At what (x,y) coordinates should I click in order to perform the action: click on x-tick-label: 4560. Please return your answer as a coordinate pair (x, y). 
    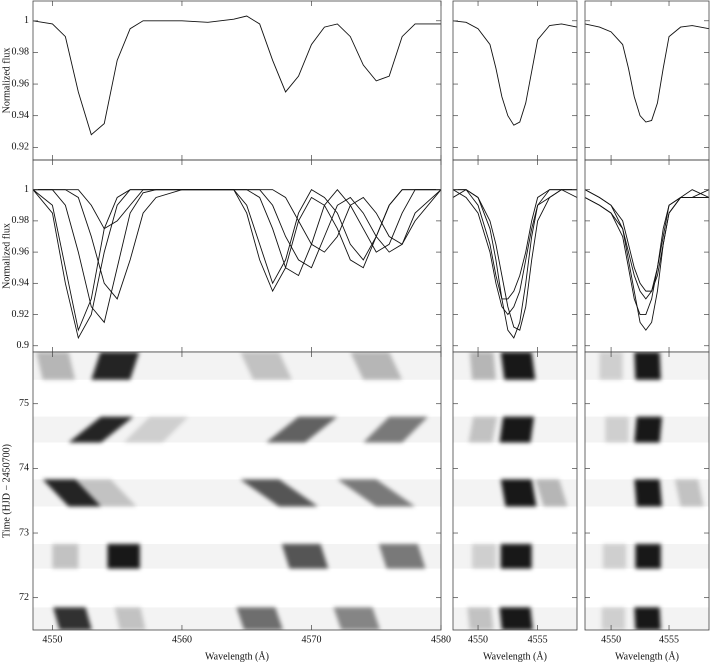
    Looking at the image, I should click on (182, 639).